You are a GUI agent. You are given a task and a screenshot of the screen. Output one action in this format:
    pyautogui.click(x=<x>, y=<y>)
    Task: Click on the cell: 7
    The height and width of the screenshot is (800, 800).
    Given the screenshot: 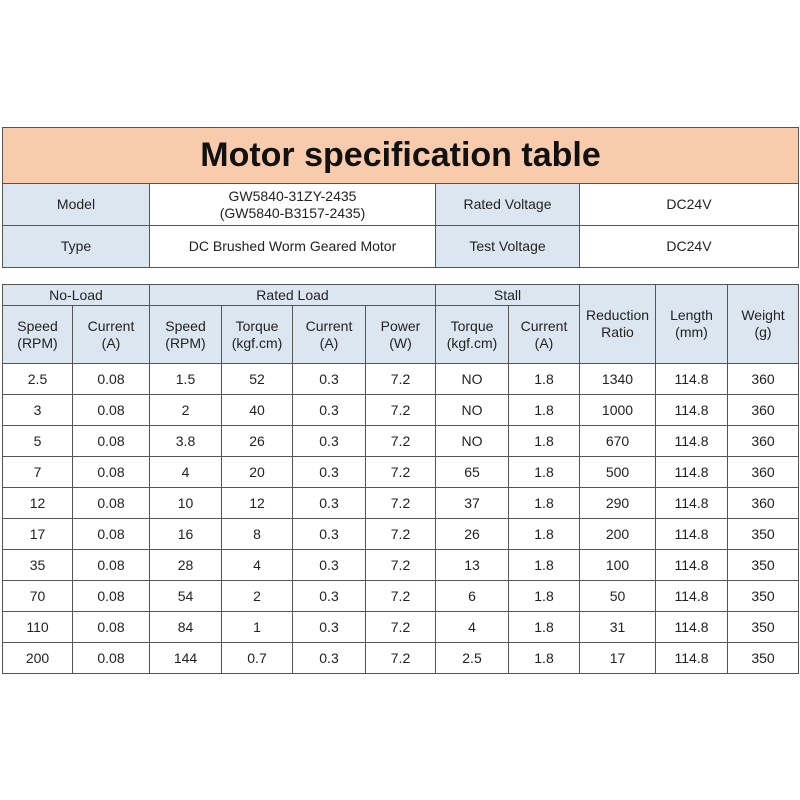 What is the action you would take?
    pyautogui.click(x=37, y=472)
    